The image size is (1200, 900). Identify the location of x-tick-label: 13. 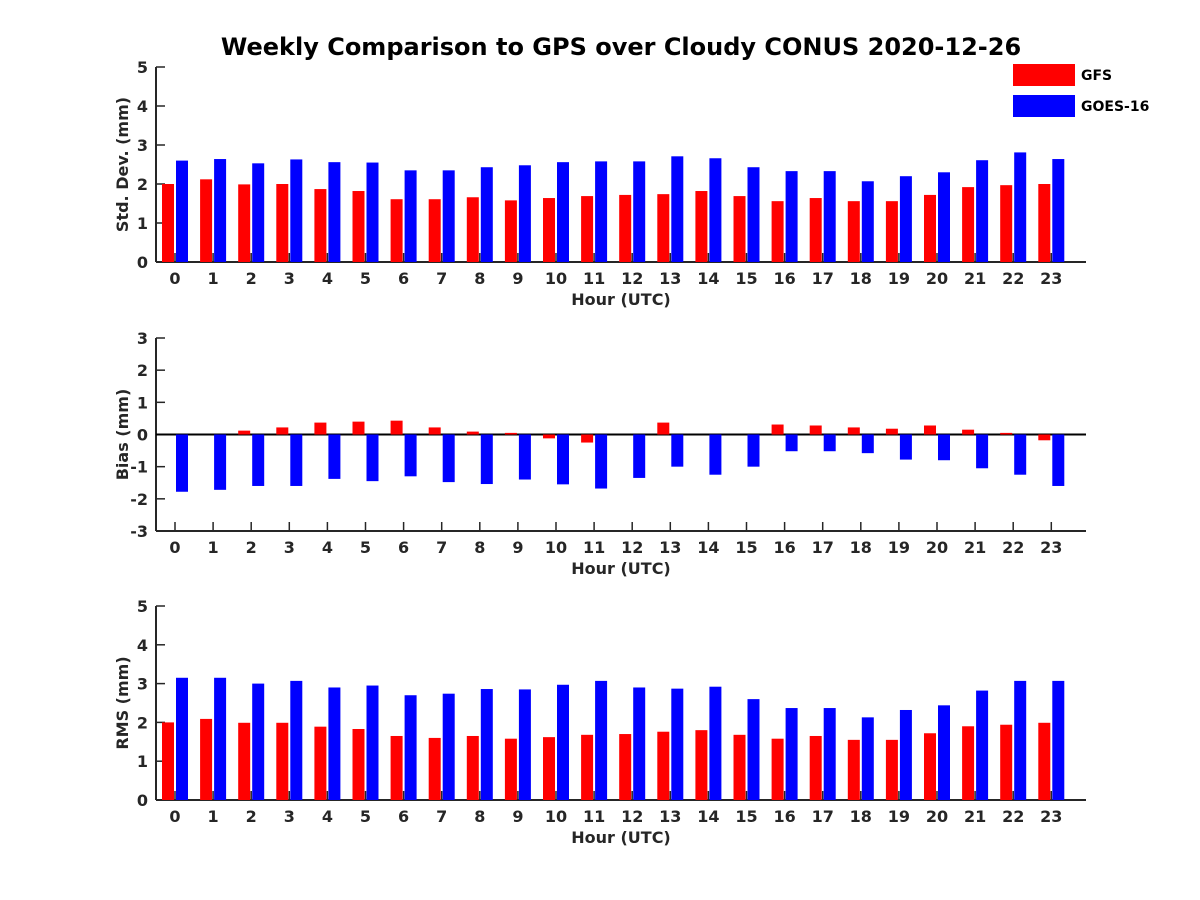
(670, 816).